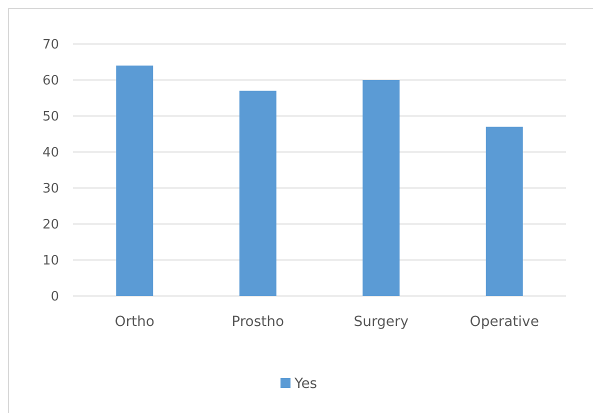 The image size is (593, 413). I want to click on y-tick-label: 20, so click(50, 225).